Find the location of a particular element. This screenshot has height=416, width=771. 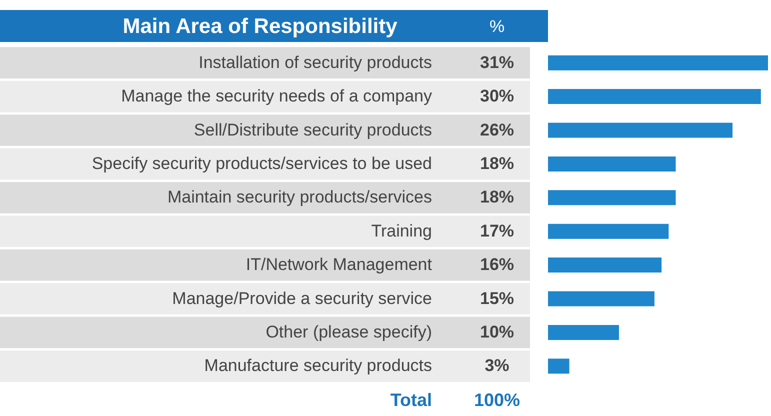

data-label: 31% is located at coordinates (497, 62).